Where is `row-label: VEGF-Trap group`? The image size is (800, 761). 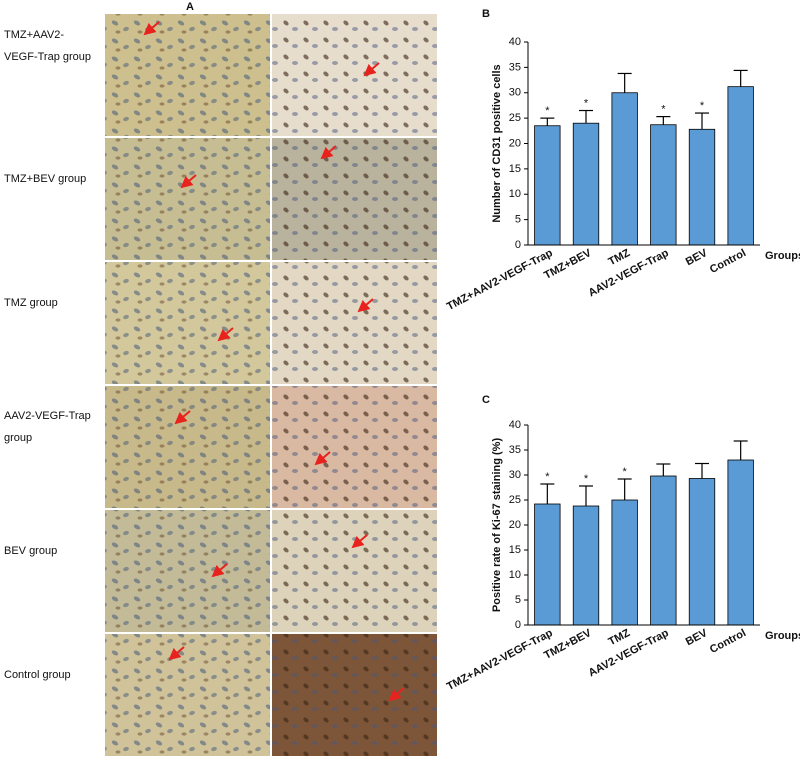
row-label: VEGF-Trap group is located at coordinates (47, 57).